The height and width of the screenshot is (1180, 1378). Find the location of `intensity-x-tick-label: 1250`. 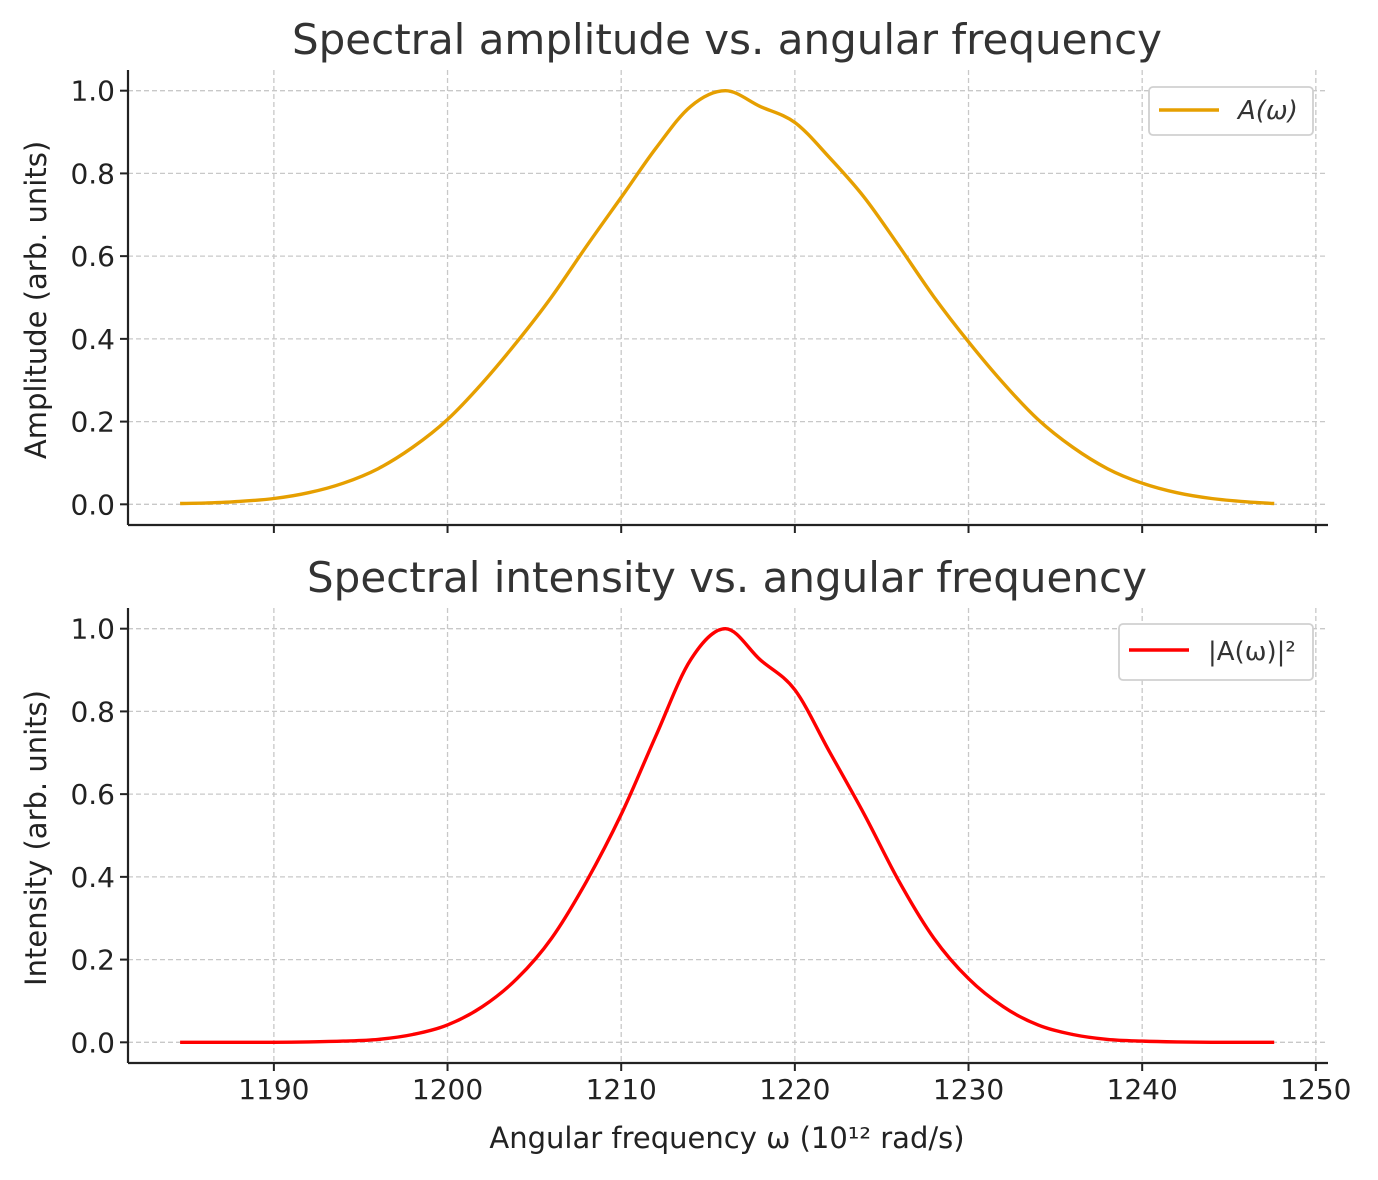

intensity-x-tick-label: 1250 is located at coordinates (1315, 1089).